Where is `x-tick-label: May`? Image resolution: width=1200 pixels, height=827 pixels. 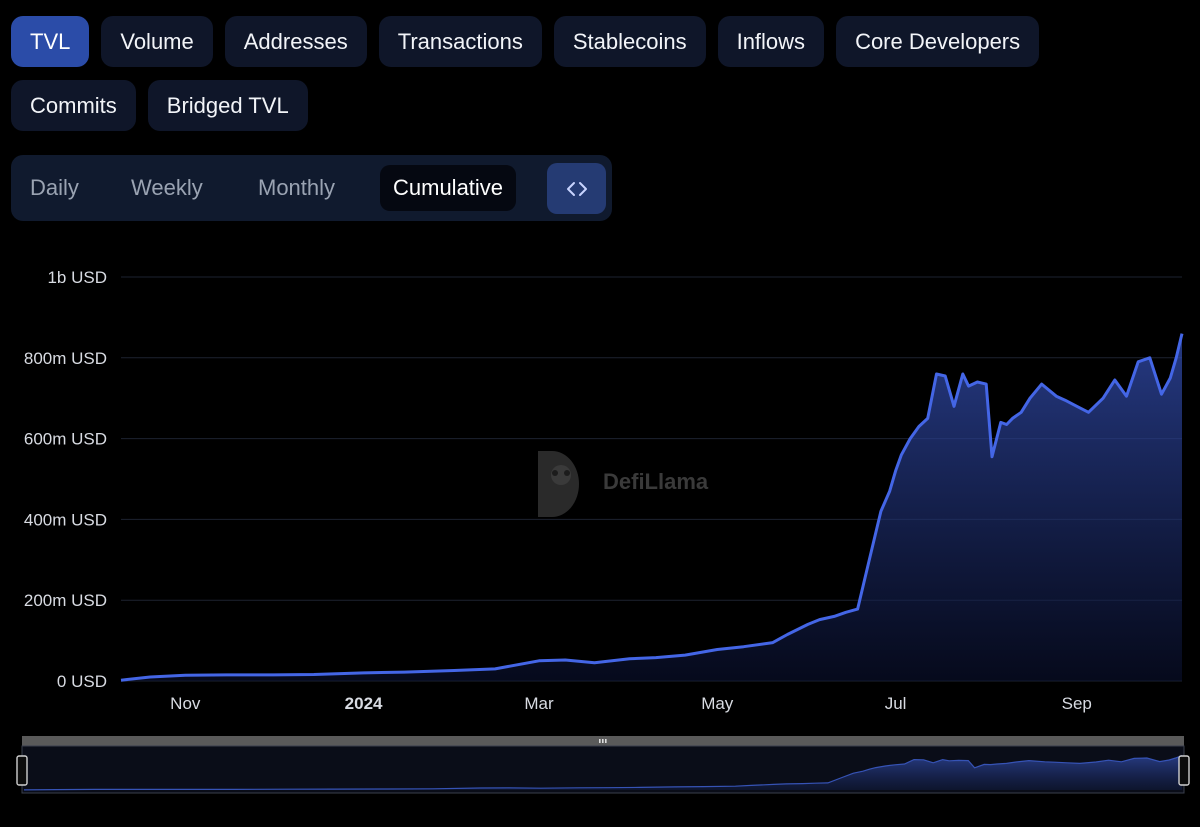
x-tick-label: May is located at coordinates (717, 703).